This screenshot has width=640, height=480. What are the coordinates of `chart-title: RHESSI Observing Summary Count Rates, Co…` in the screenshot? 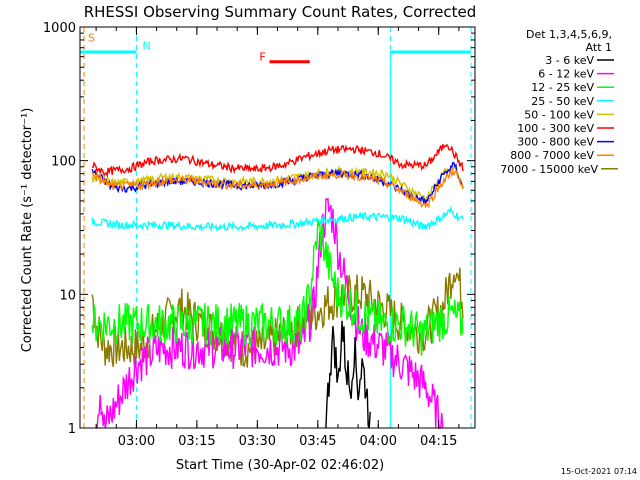 It's located at (280, 12).